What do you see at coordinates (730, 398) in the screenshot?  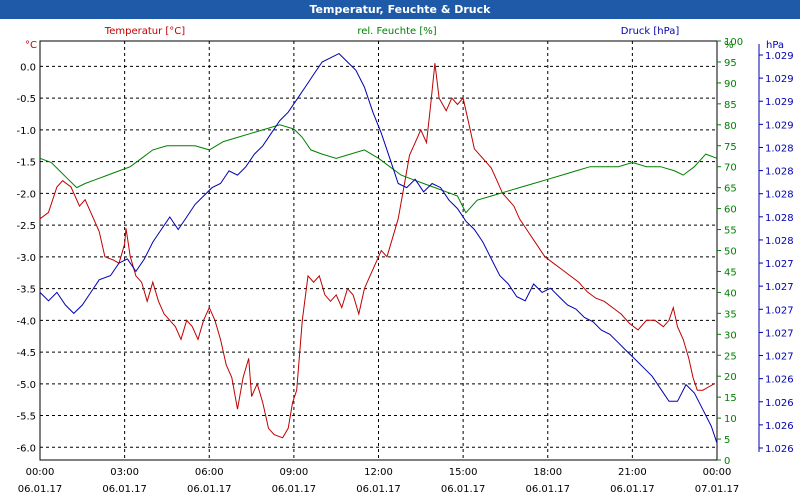 I see `humidity-tick-label: 15` at bounding box center [730, 398].